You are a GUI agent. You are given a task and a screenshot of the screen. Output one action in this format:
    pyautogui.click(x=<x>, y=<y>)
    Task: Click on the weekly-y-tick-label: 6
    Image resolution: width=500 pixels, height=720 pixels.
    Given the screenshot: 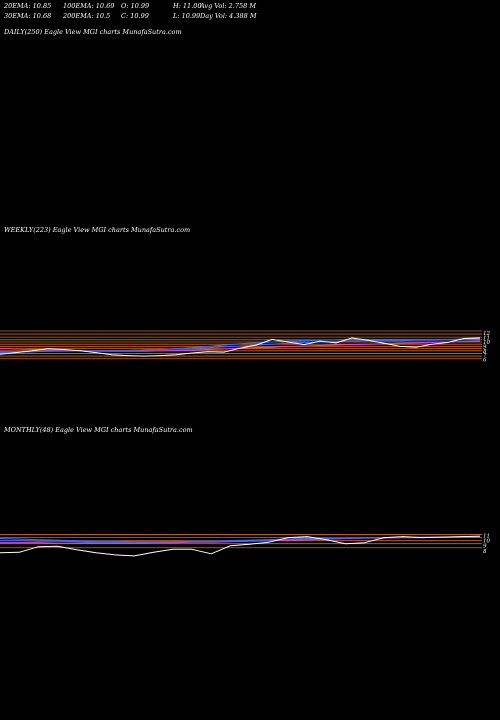 What is the action you would take?
    pyautogui.click(x=485, y=361)
    